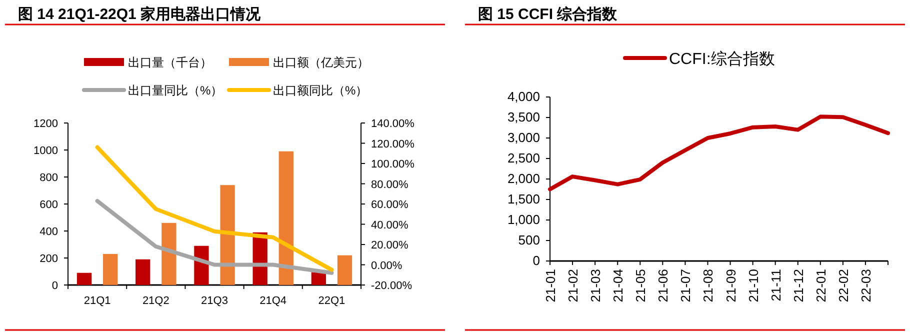 This screenshot has width=910, height=333. I want to click on x-tick-label: 21Q1, so click(97, 301).